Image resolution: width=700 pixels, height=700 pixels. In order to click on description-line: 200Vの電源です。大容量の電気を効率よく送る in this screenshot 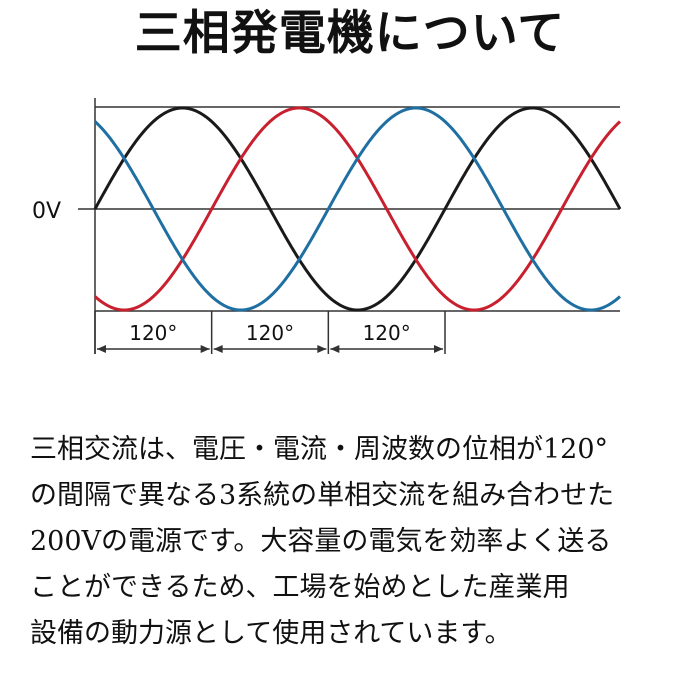, I will do `click(321, 541)`.